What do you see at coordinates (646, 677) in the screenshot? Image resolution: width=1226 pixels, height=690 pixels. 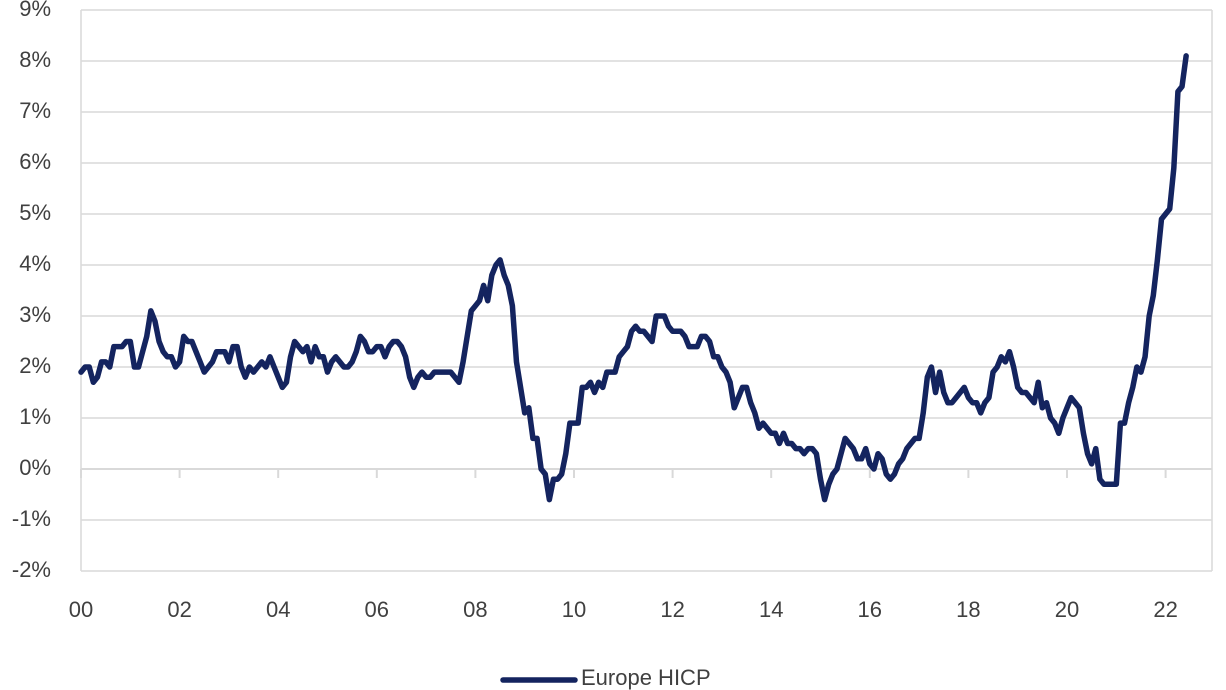 I see `legend-label: Europe HICP` at bounding box center [646, 677].